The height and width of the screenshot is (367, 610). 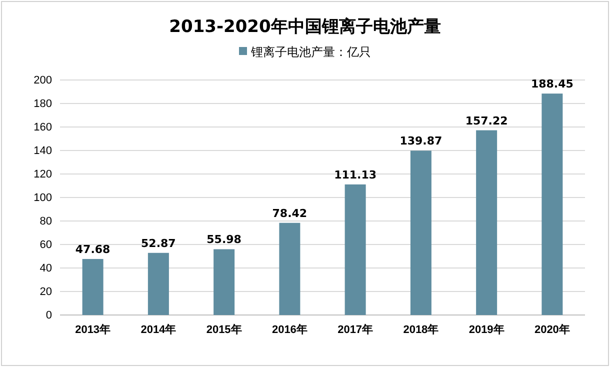 I want to click on y-tick-label: 120, so click(x=43, y=174).